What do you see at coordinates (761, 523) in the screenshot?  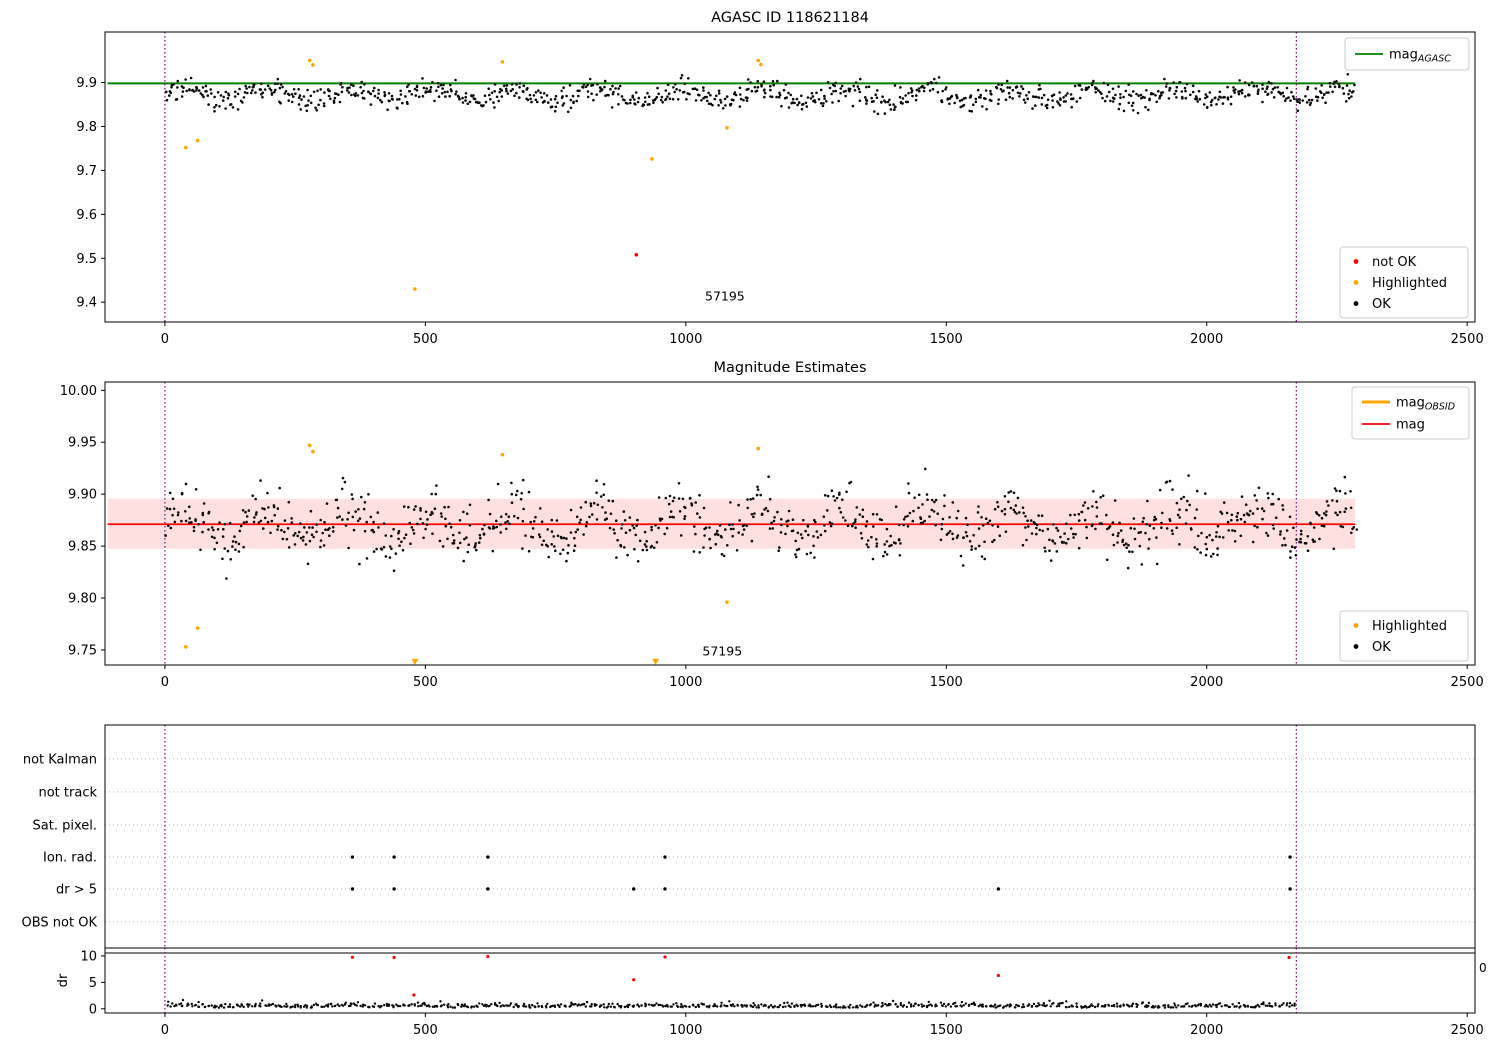 I see `ok-points` at bounding box center [761, 523].